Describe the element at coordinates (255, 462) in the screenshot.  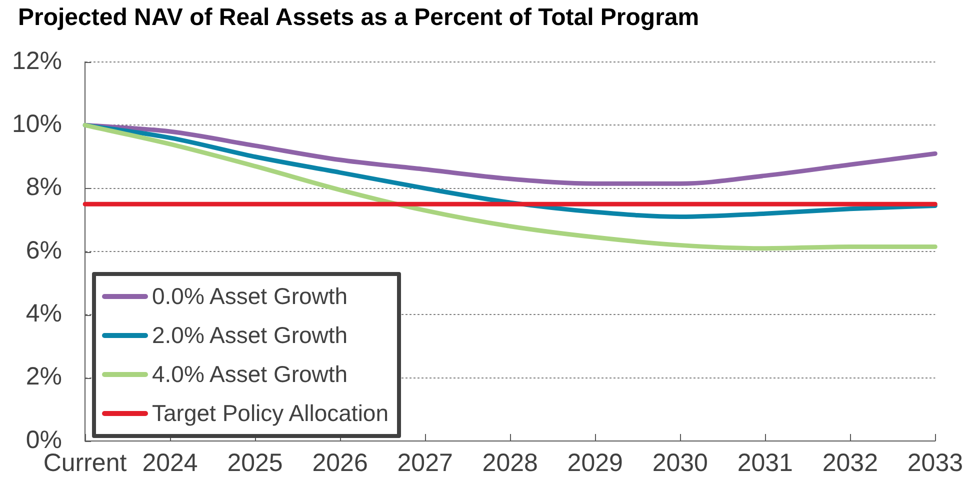
I see `x-tick-label: 2025` at that location.